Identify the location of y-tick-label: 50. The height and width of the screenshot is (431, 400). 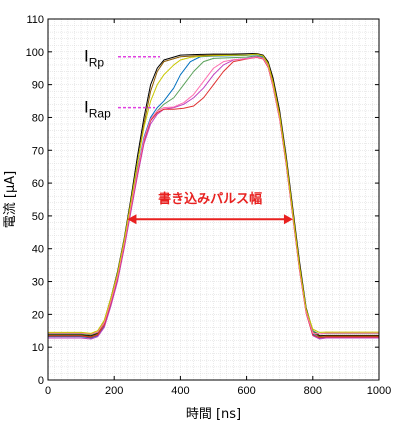
(38, 217).